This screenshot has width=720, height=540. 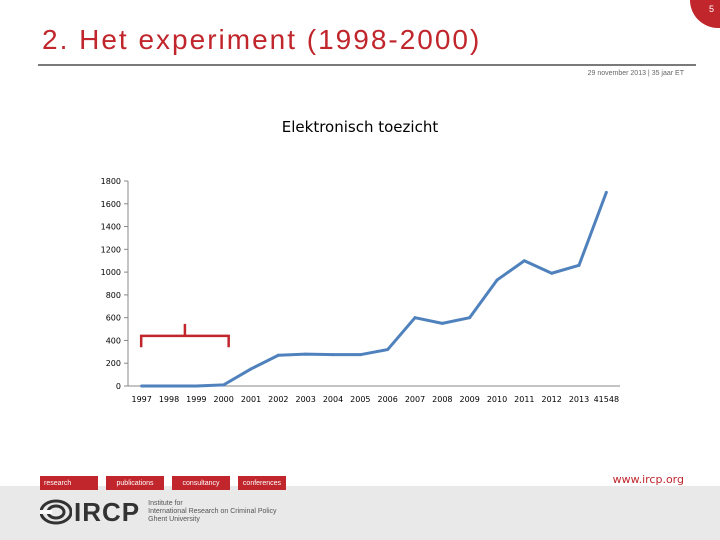 I want to click on chart-title: Elektronisch toezicht, so click(x=360, y=127).